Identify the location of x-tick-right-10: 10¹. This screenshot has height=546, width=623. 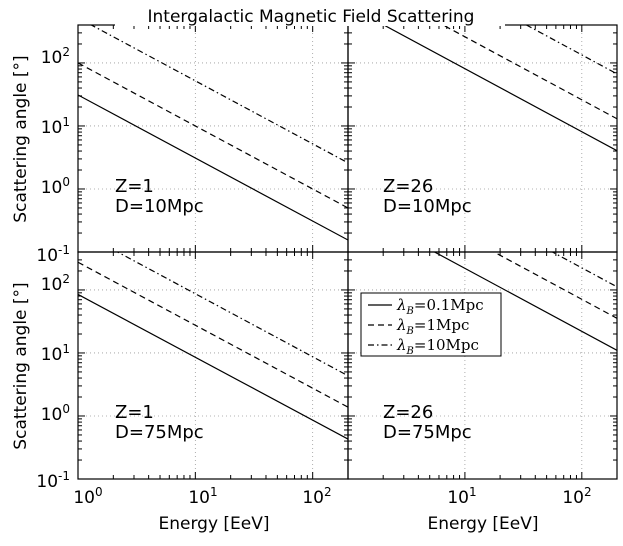
(461, 496).